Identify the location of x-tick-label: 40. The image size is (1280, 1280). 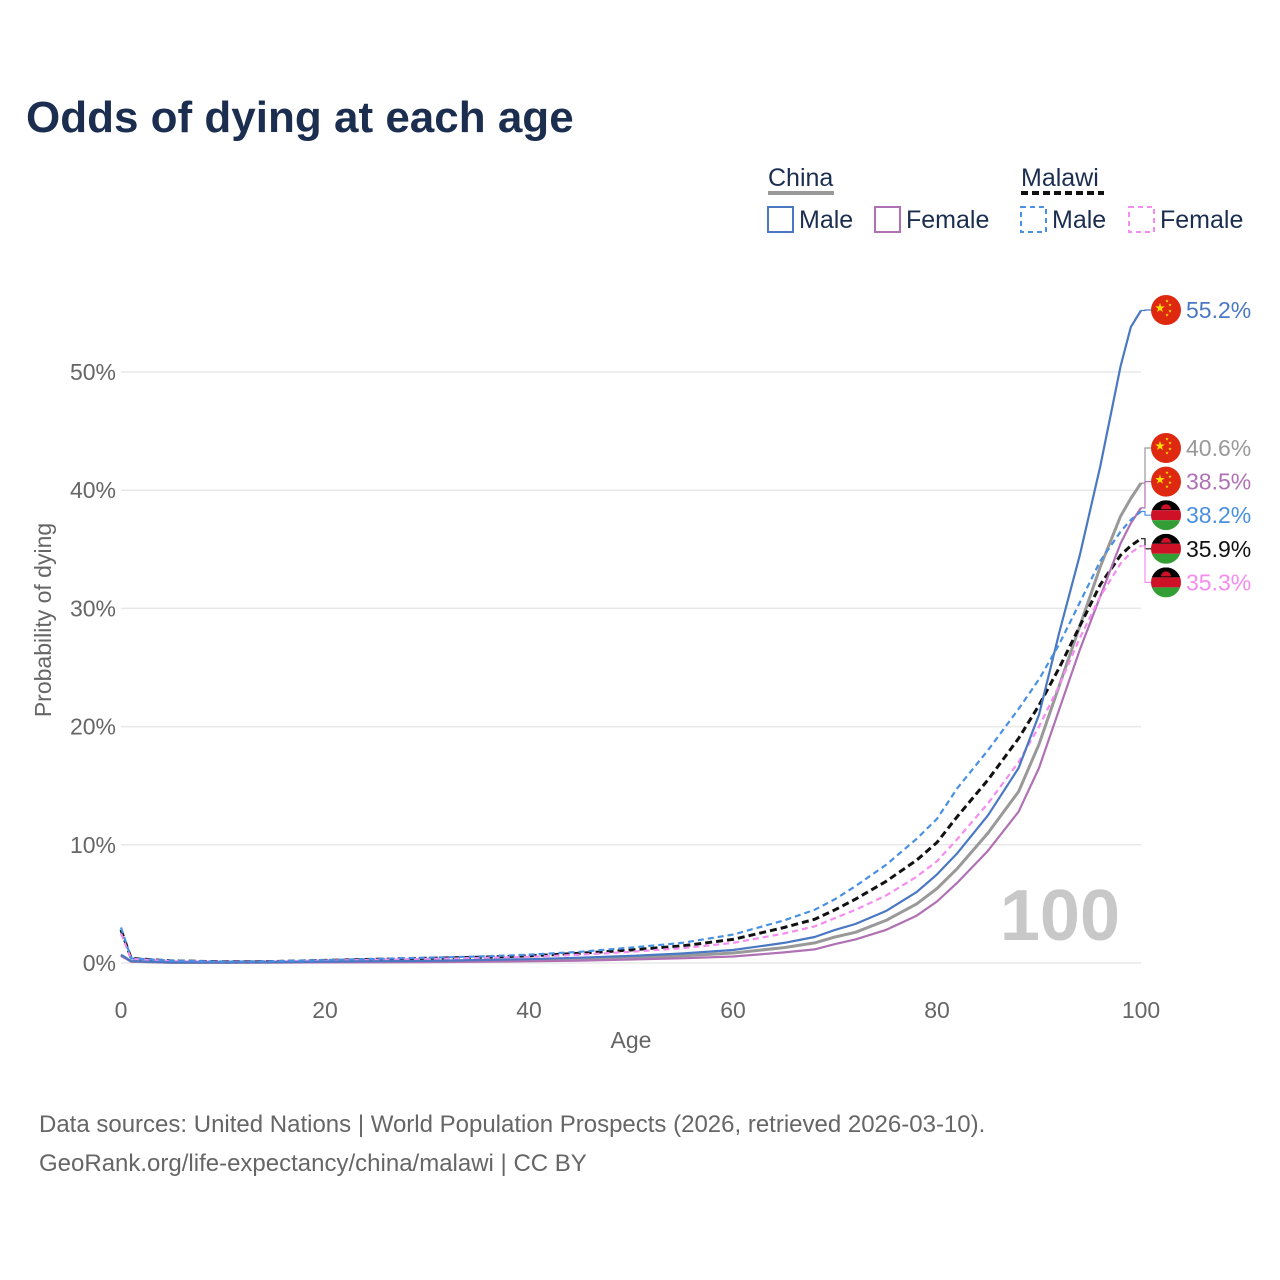
(529, 1010).